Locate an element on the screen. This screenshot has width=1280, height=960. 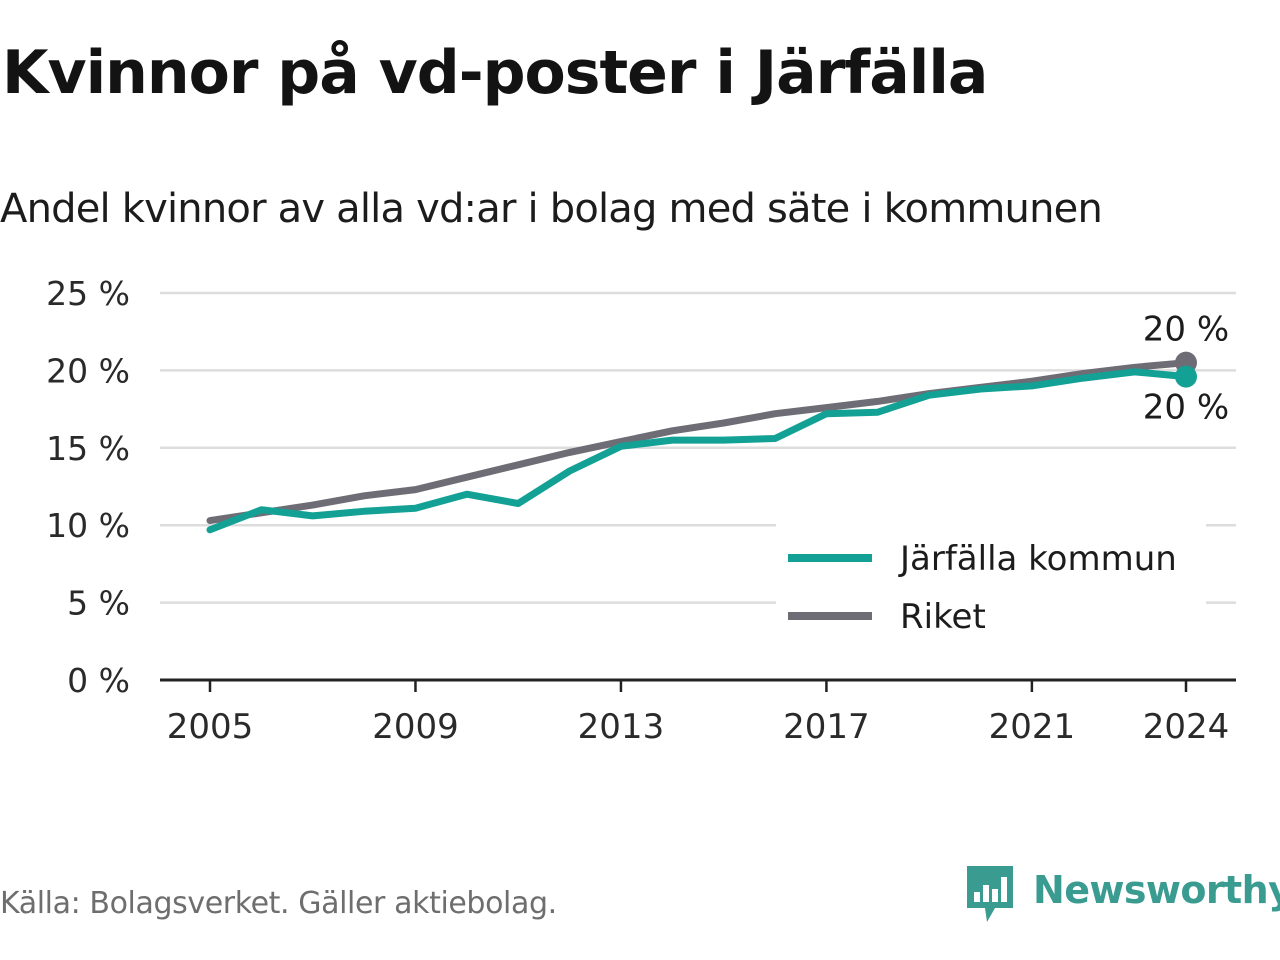
y-tick-label: 0 % is located at coordinates (98, 680).